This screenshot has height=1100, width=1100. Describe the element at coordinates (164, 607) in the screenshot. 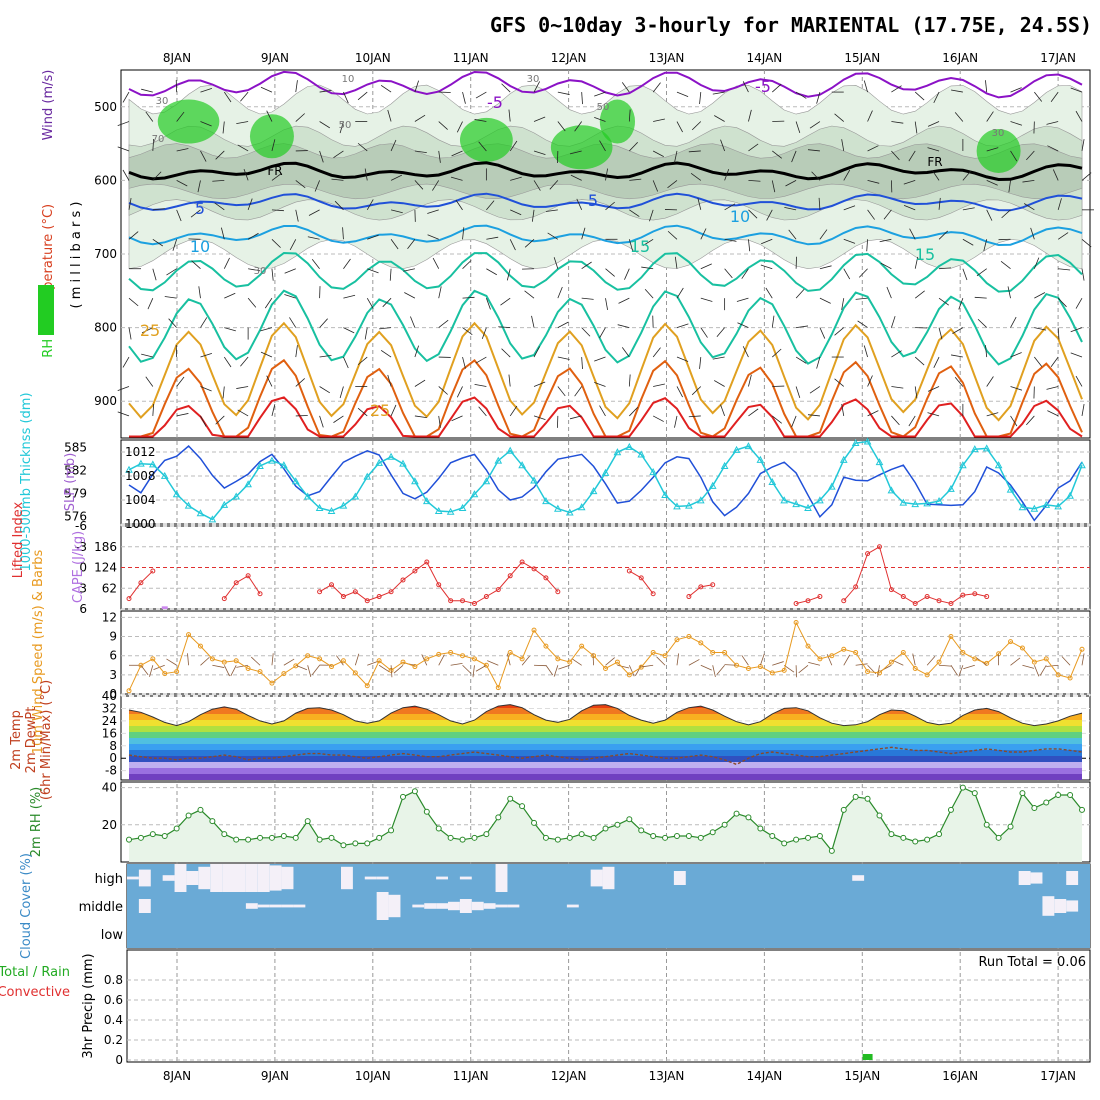

I see `cape-bar` at that location.